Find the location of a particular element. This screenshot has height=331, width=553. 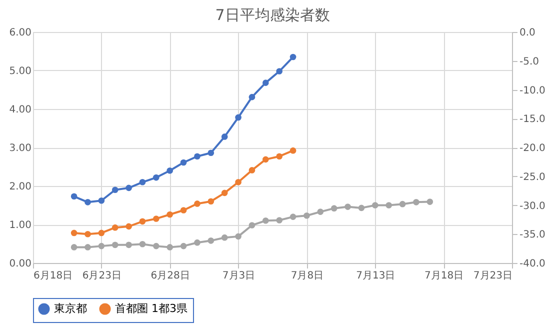

y2-tick-label: -10.0 is located at coordinates (533, 90).